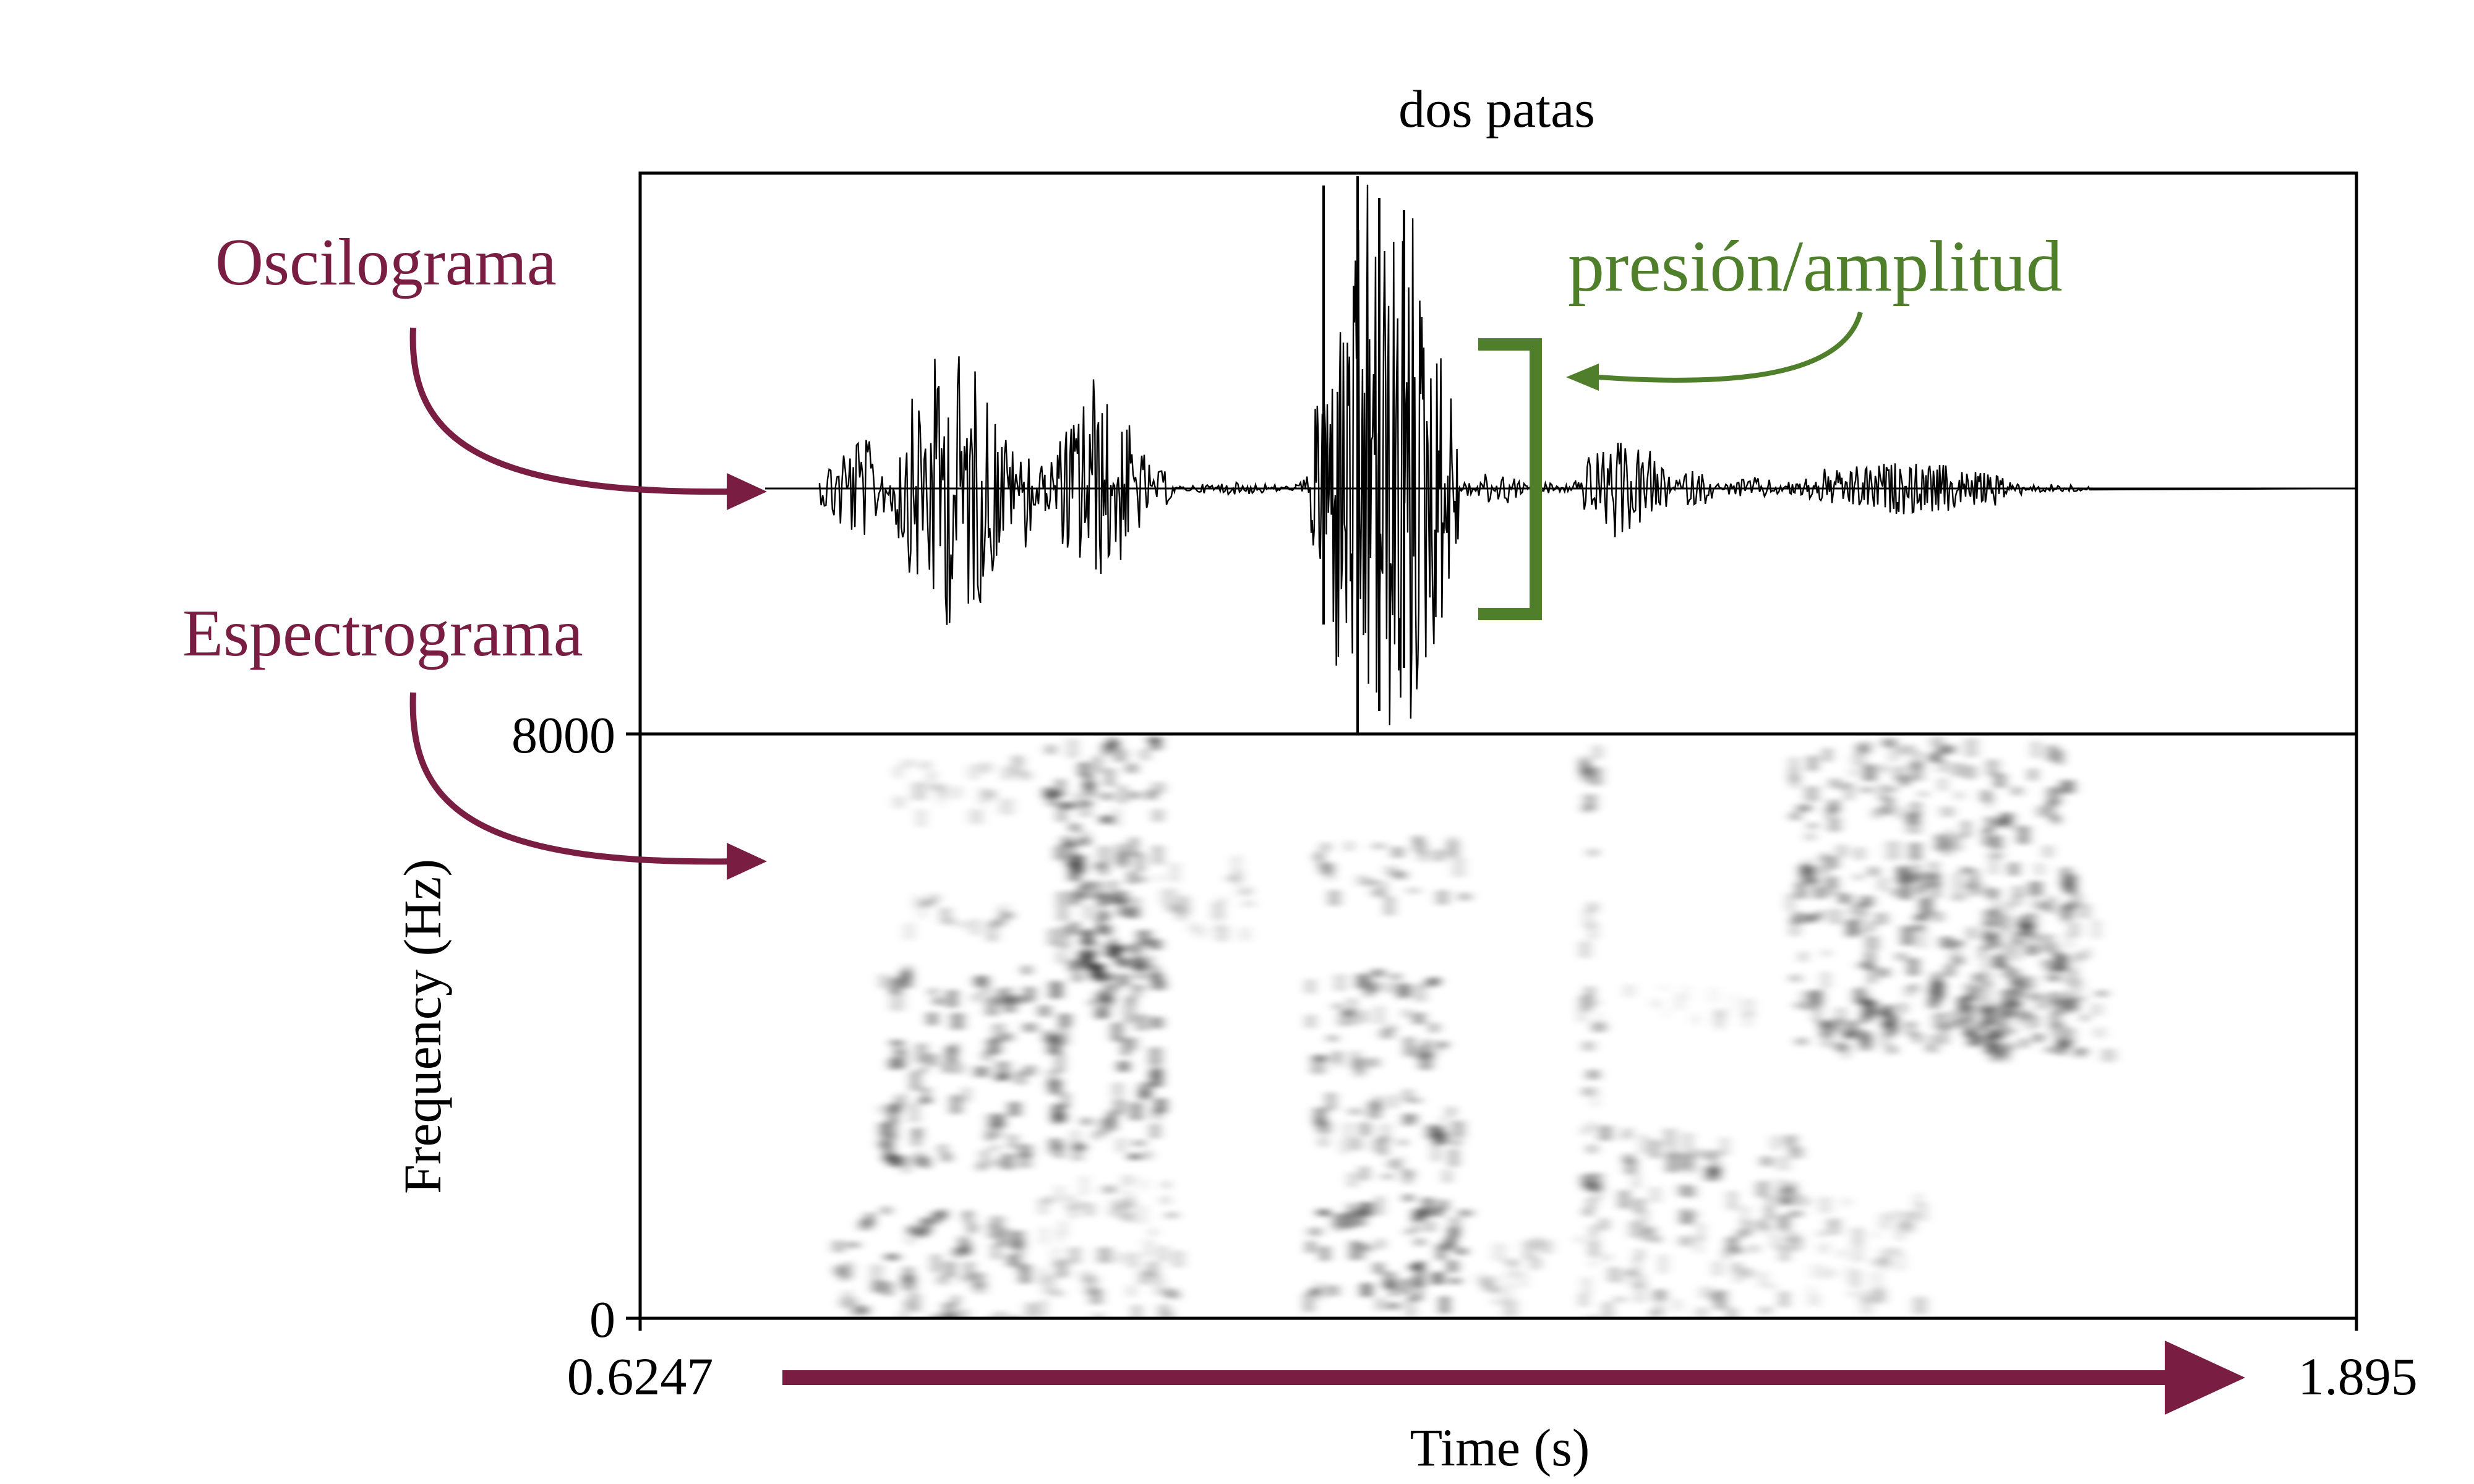 This screenshot has width=2474, height=1484. Describe the element at coordinates (573, 411) in the screenshot. I see `oscilograma-arrow-curve` at that location.